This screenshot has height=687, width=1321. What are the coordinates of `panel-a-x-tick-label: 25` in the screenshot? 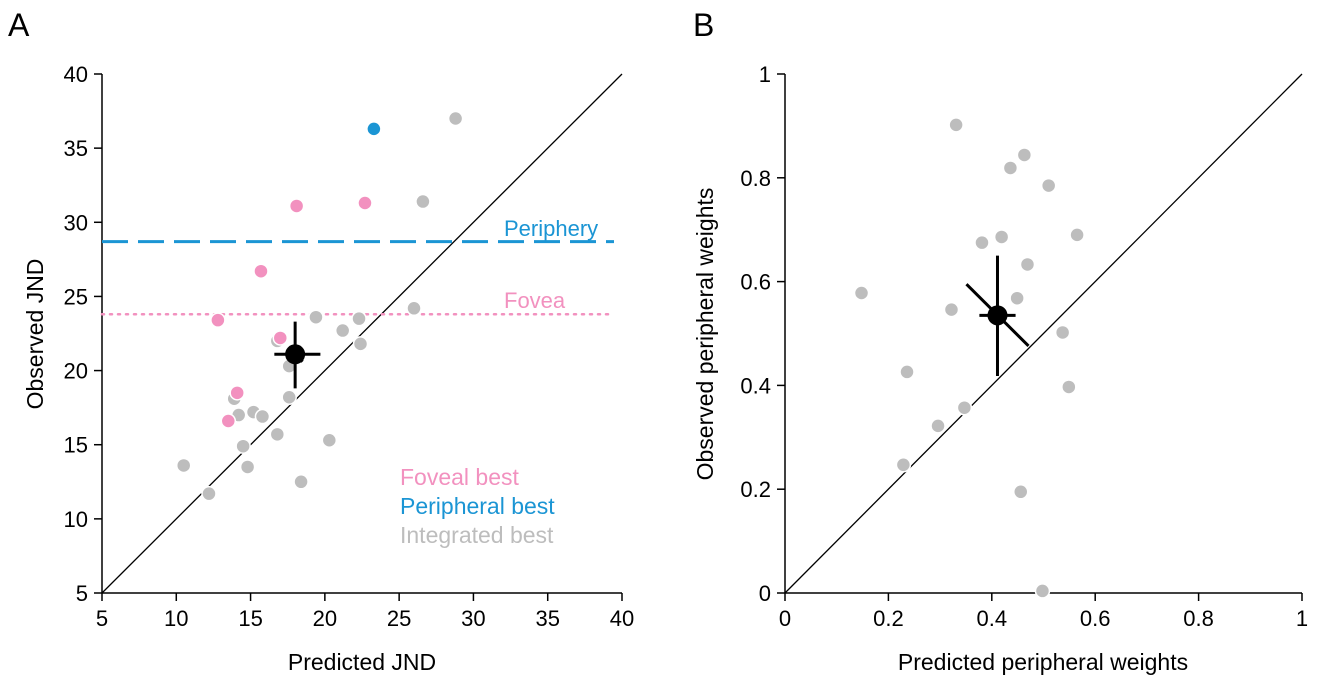 It's located at (399, 618).